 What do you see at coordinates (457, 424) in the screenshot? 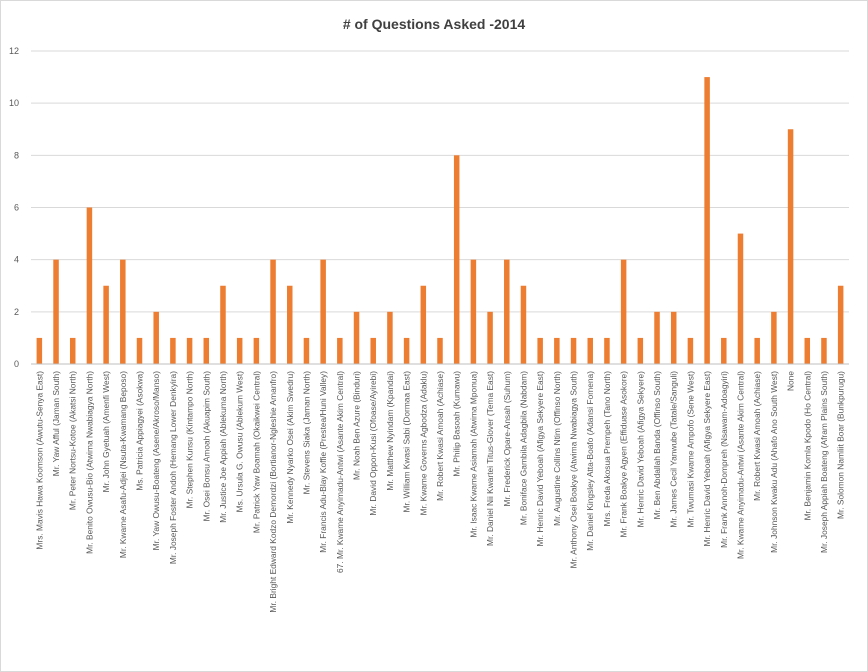
I see `x-tick-label: Mr. Philip Basoah (Kumawu)` at bounding box center [457, 424].